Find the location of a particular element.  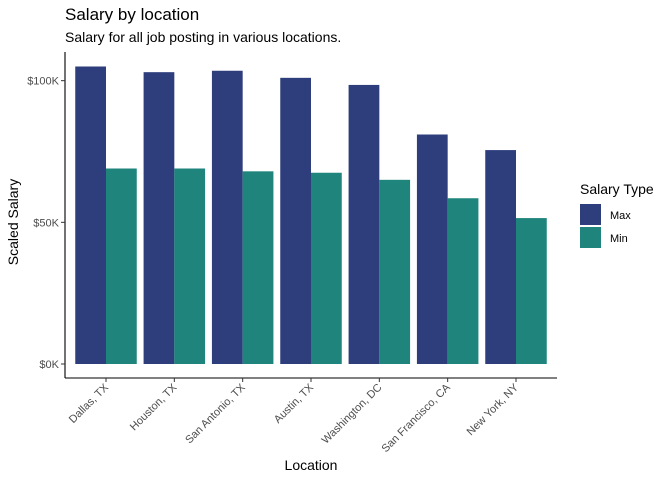

bar-min-houston-tx is located at coordinates (190, 266).